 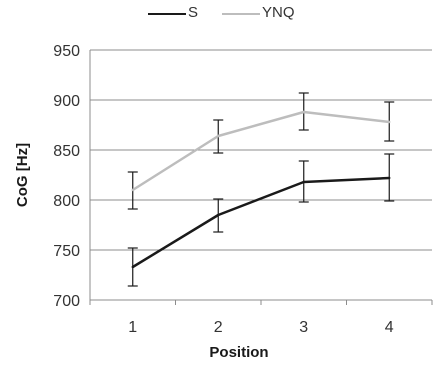 I want to click on x-tick-label-4: 4, so click(x=389, y=327).